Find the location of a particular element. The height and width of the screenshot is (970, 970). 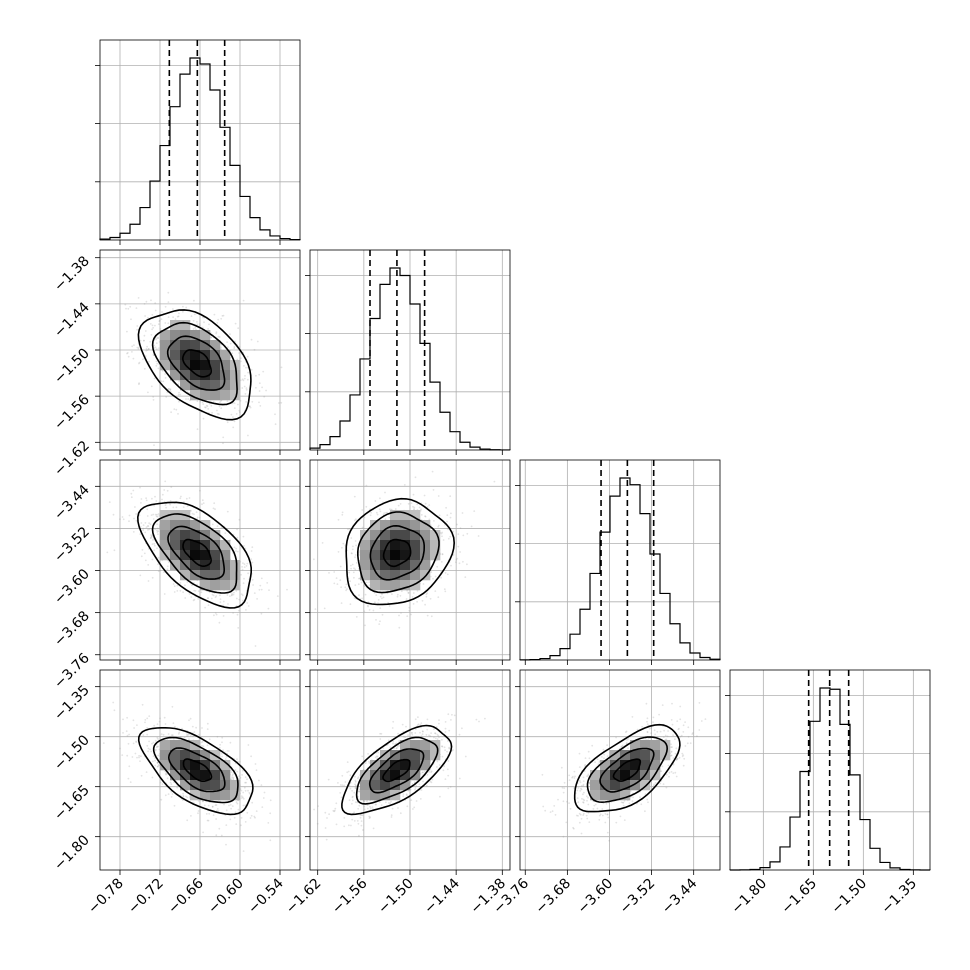

y-tick-label: −1.80 is located at coordinates (72, 853).